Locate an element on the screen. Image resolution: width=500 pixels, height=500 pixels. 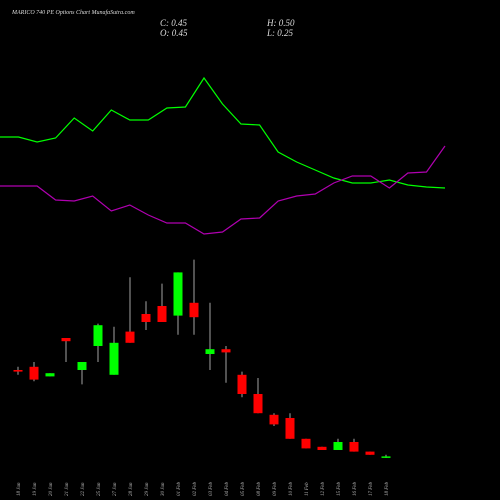
x-tick-label: 28 Jan is located at coordinates (131, 489).